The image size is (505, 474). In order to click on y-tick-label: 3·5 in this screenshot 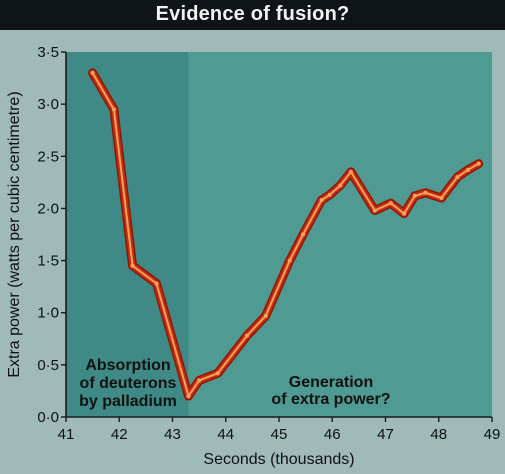, I will do `click(48, 52)`.